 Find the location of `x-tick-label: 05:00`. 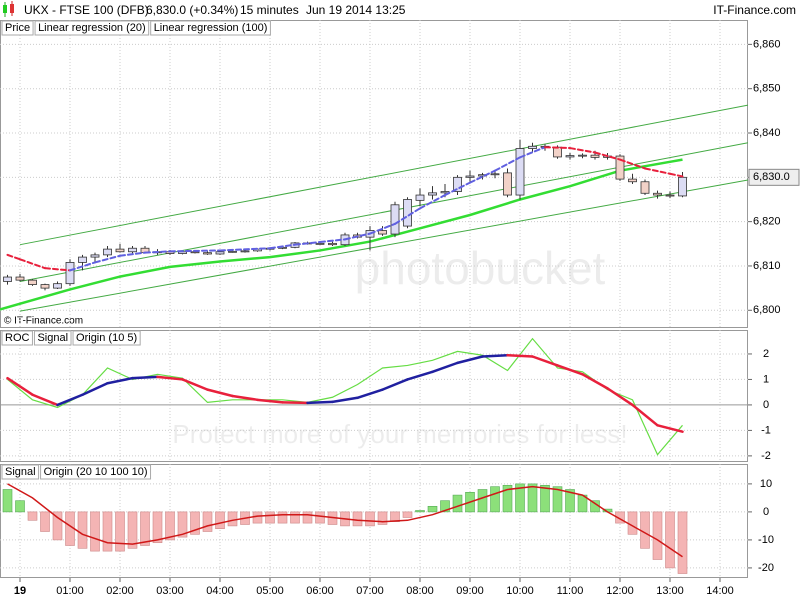

x-tick-label: 05:00 is located at coordinates (270, 591).